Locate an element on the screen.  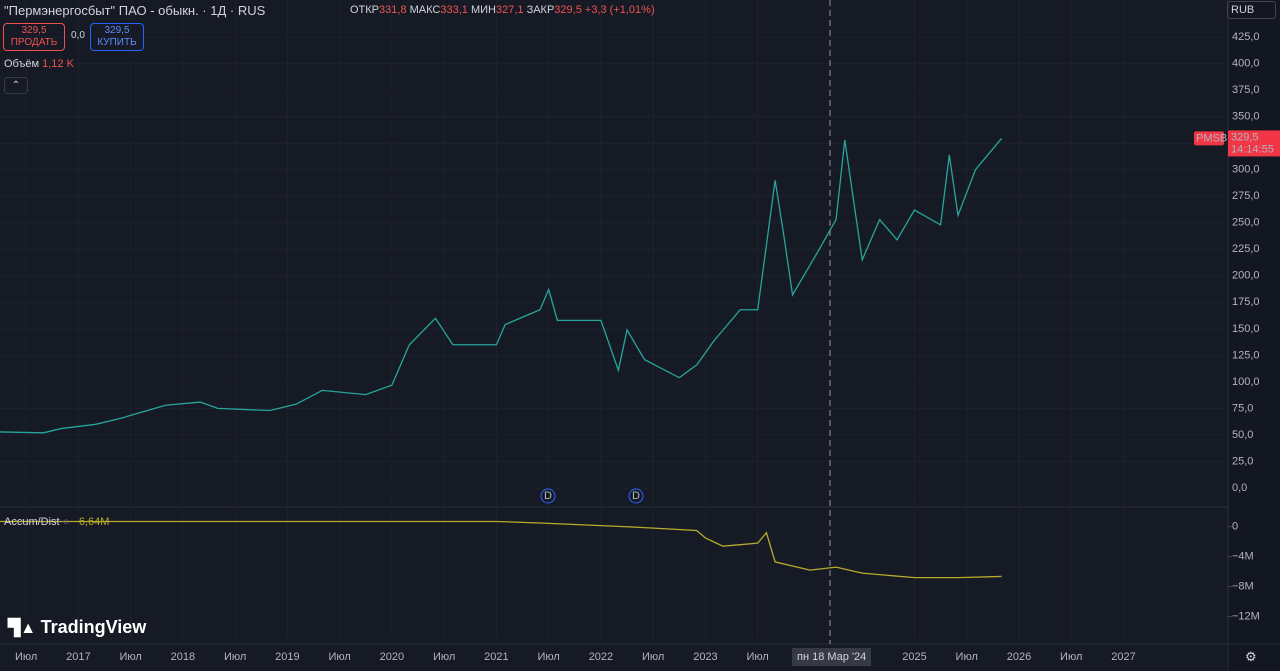
y-tick-label: −8M is located at coordinates (1243, 587).